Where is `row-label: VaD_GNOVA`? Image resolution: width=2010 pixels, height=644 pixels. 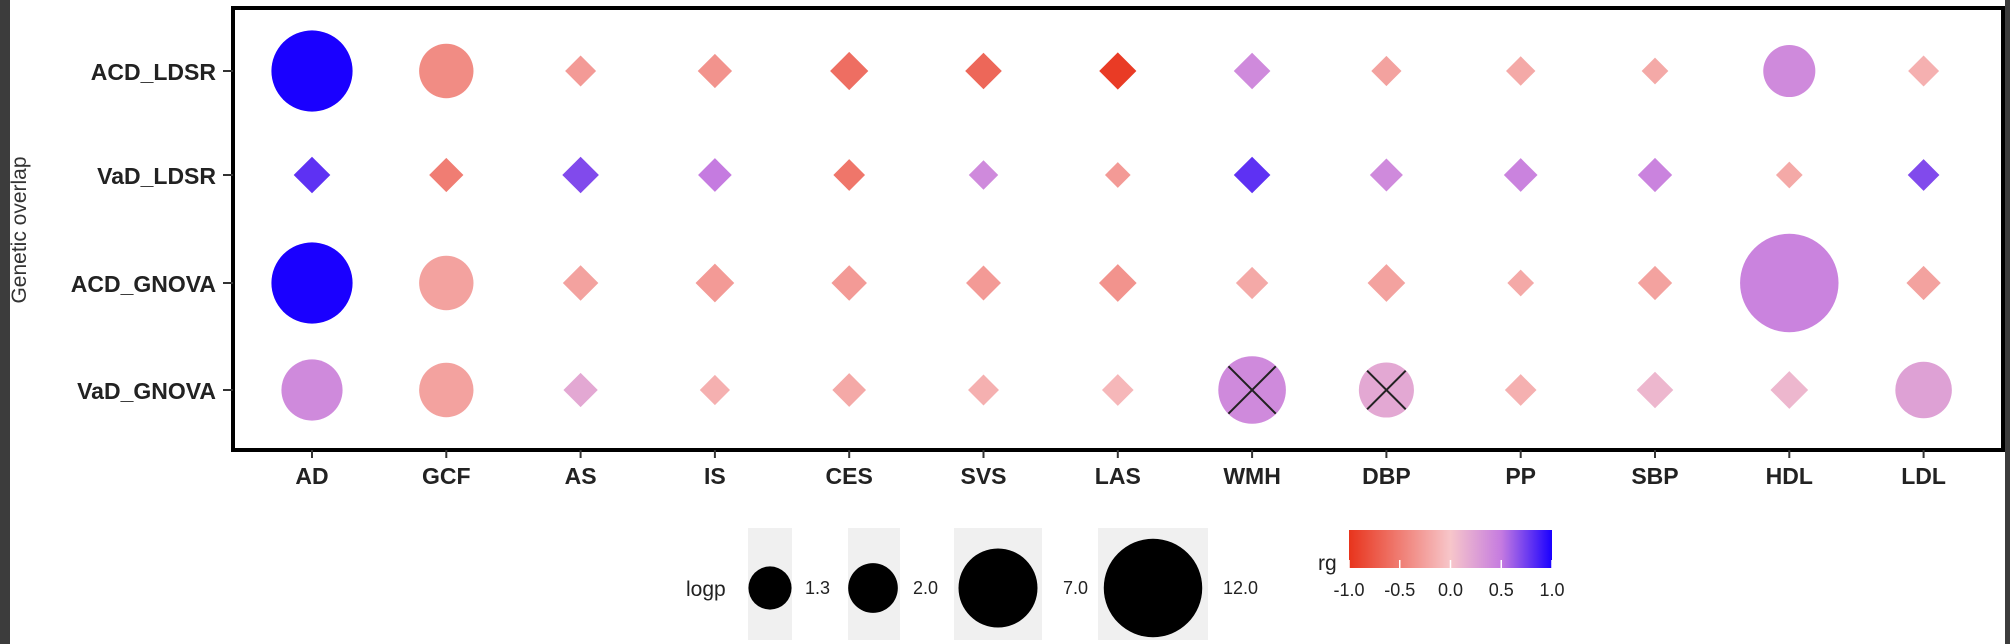 row-label: VaD_GNOVA is located at coordinates (146, 391).